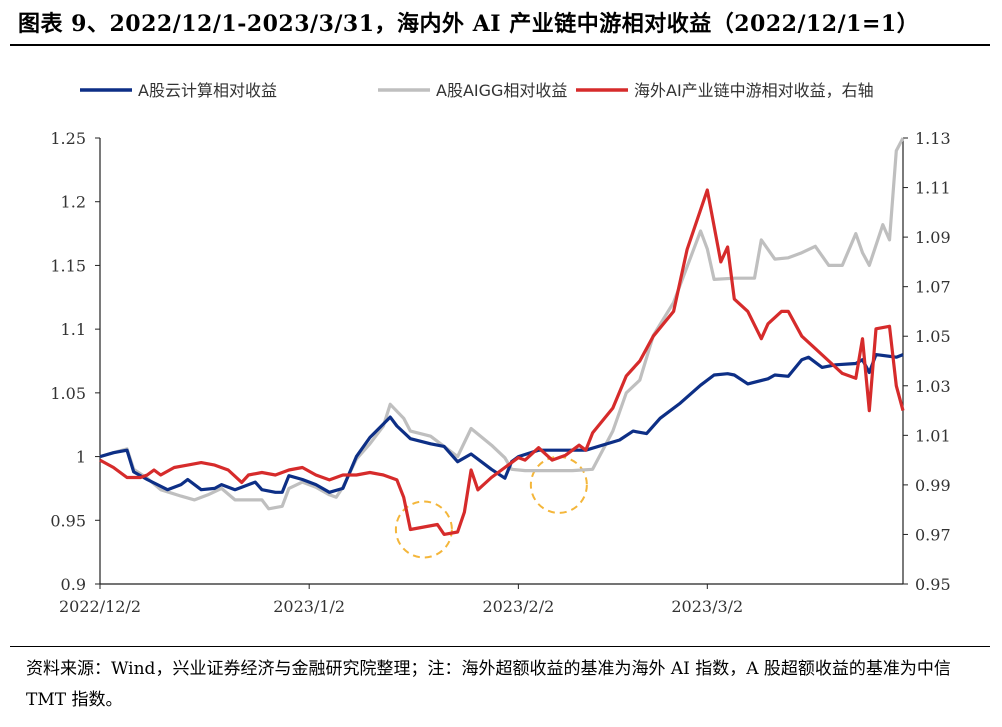 The image size is (1002, 727). Describe the element at coordinates (933, 287) in the screenshot. I see `right-tick-label: 1.07` at that location.